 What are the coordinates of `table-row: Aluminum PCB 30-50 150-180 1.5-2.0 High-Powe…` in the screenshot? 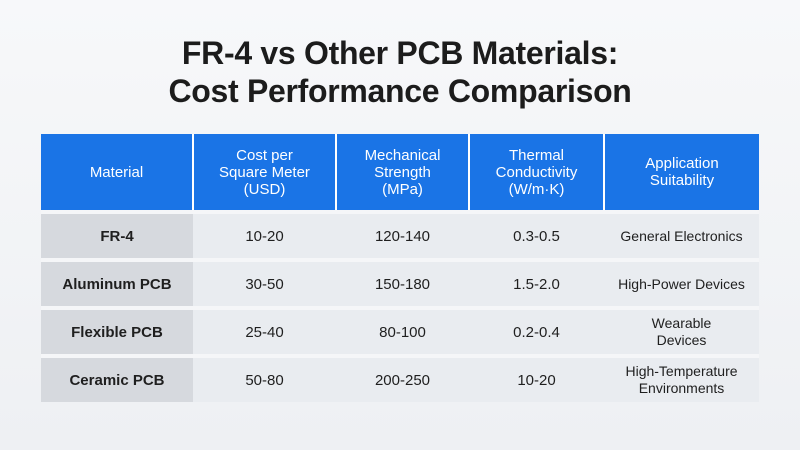 It's located at (400, 283).